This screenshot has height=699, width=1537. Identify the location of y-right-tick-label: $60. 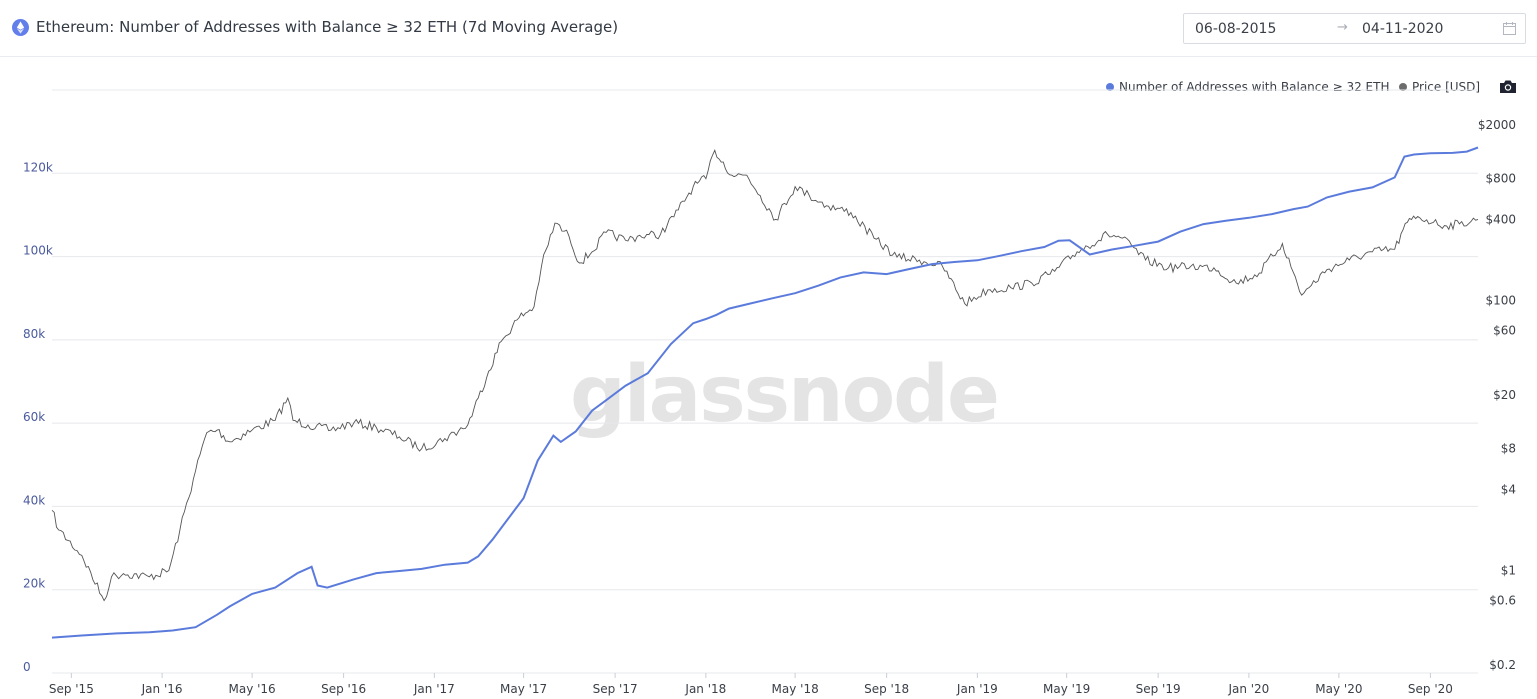
(1504, 331).